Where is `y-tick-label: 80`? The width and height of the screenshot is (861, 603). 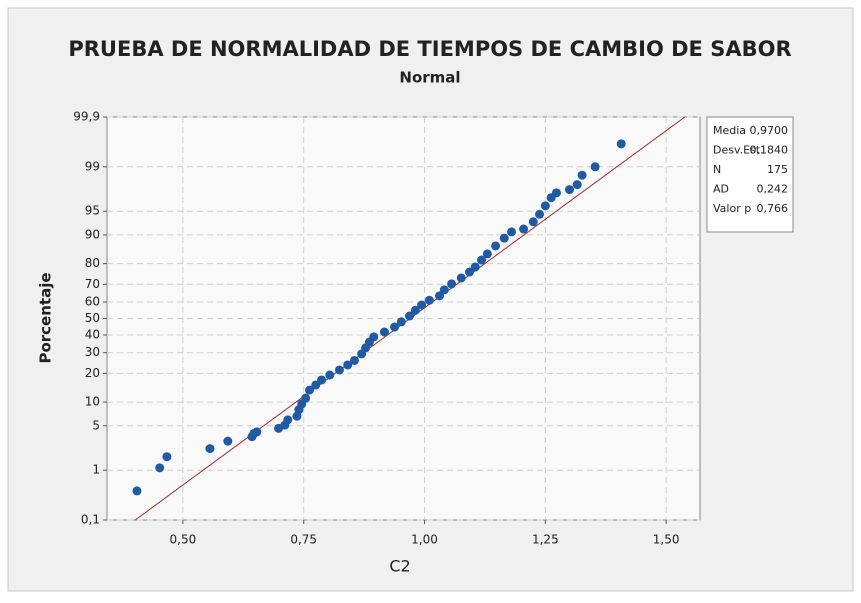 y-tick-label: 80 is located at coordinates (92, 263).